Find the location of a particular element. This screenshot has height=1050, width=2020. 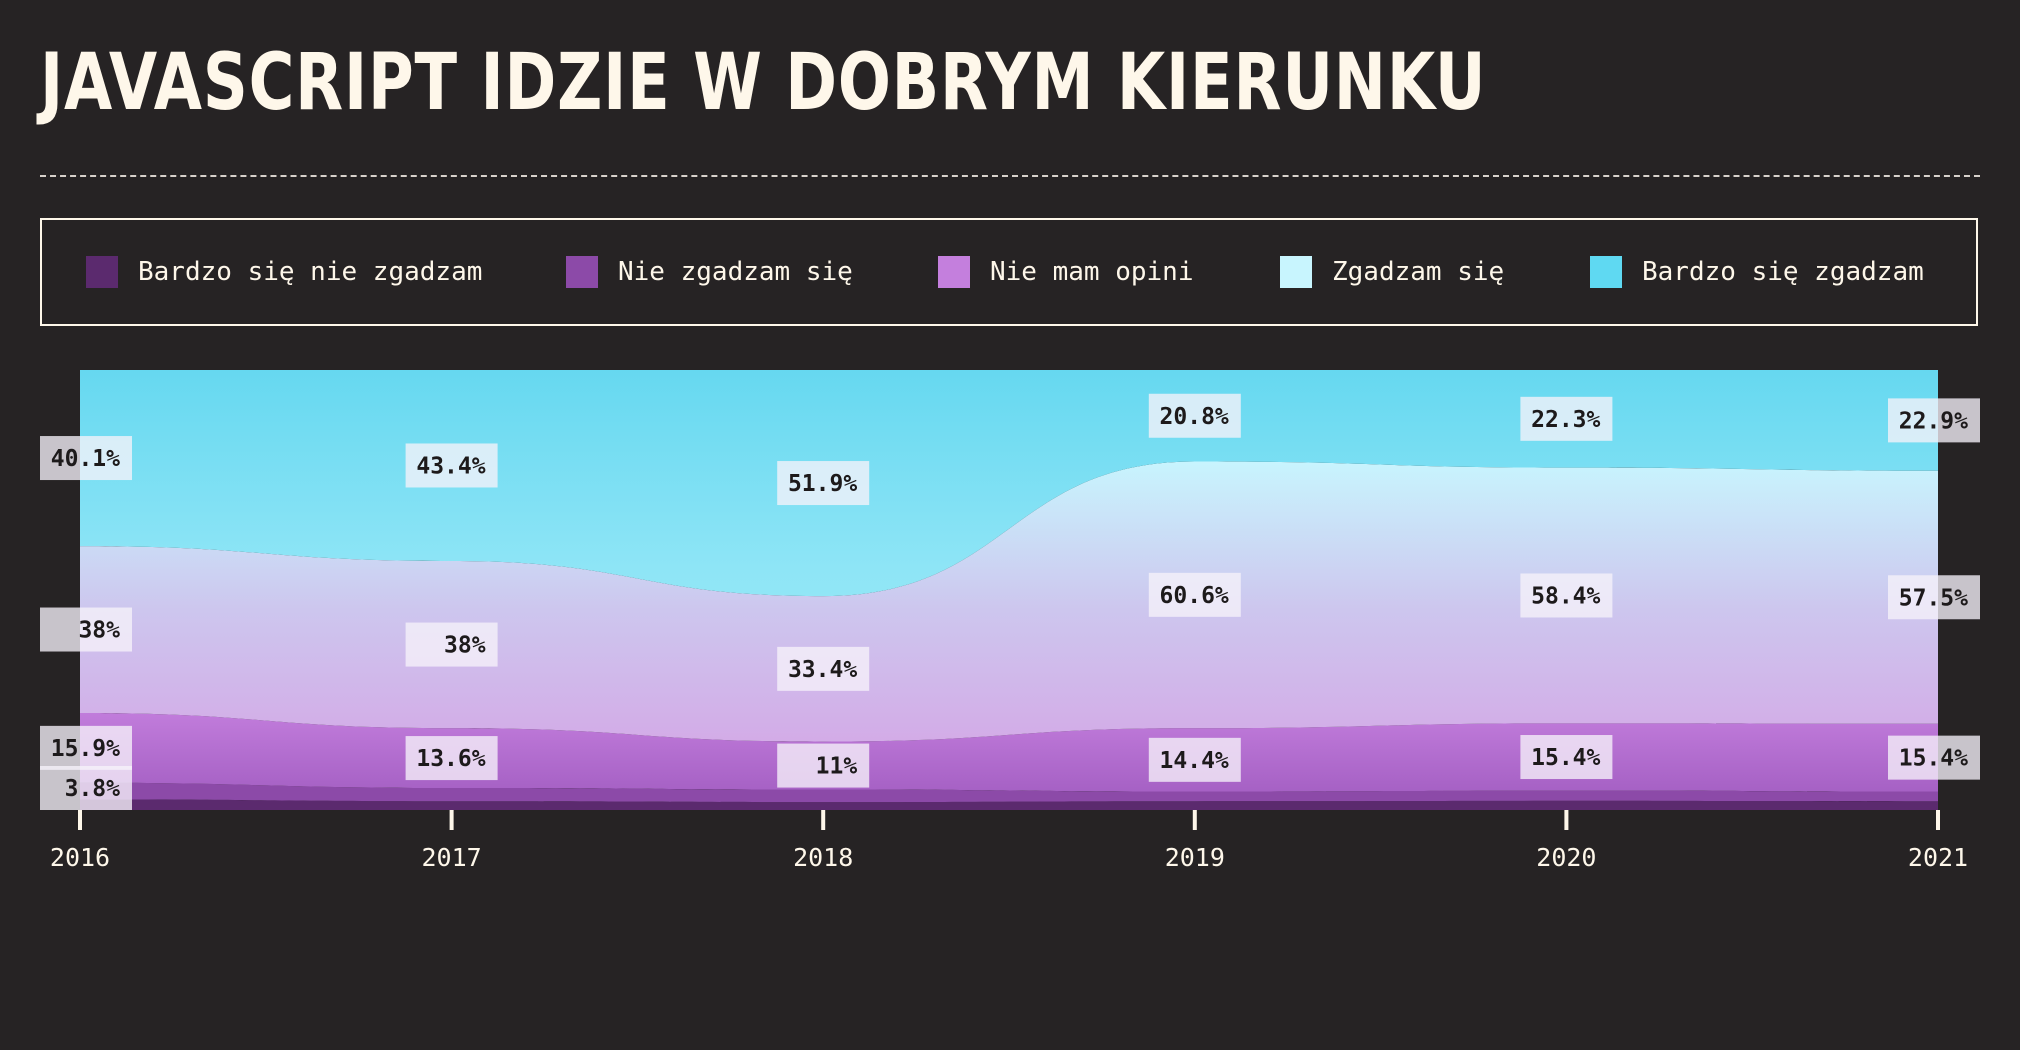

legend-label-neutral: Nie mam opini is located at coordinates (1092, 272).